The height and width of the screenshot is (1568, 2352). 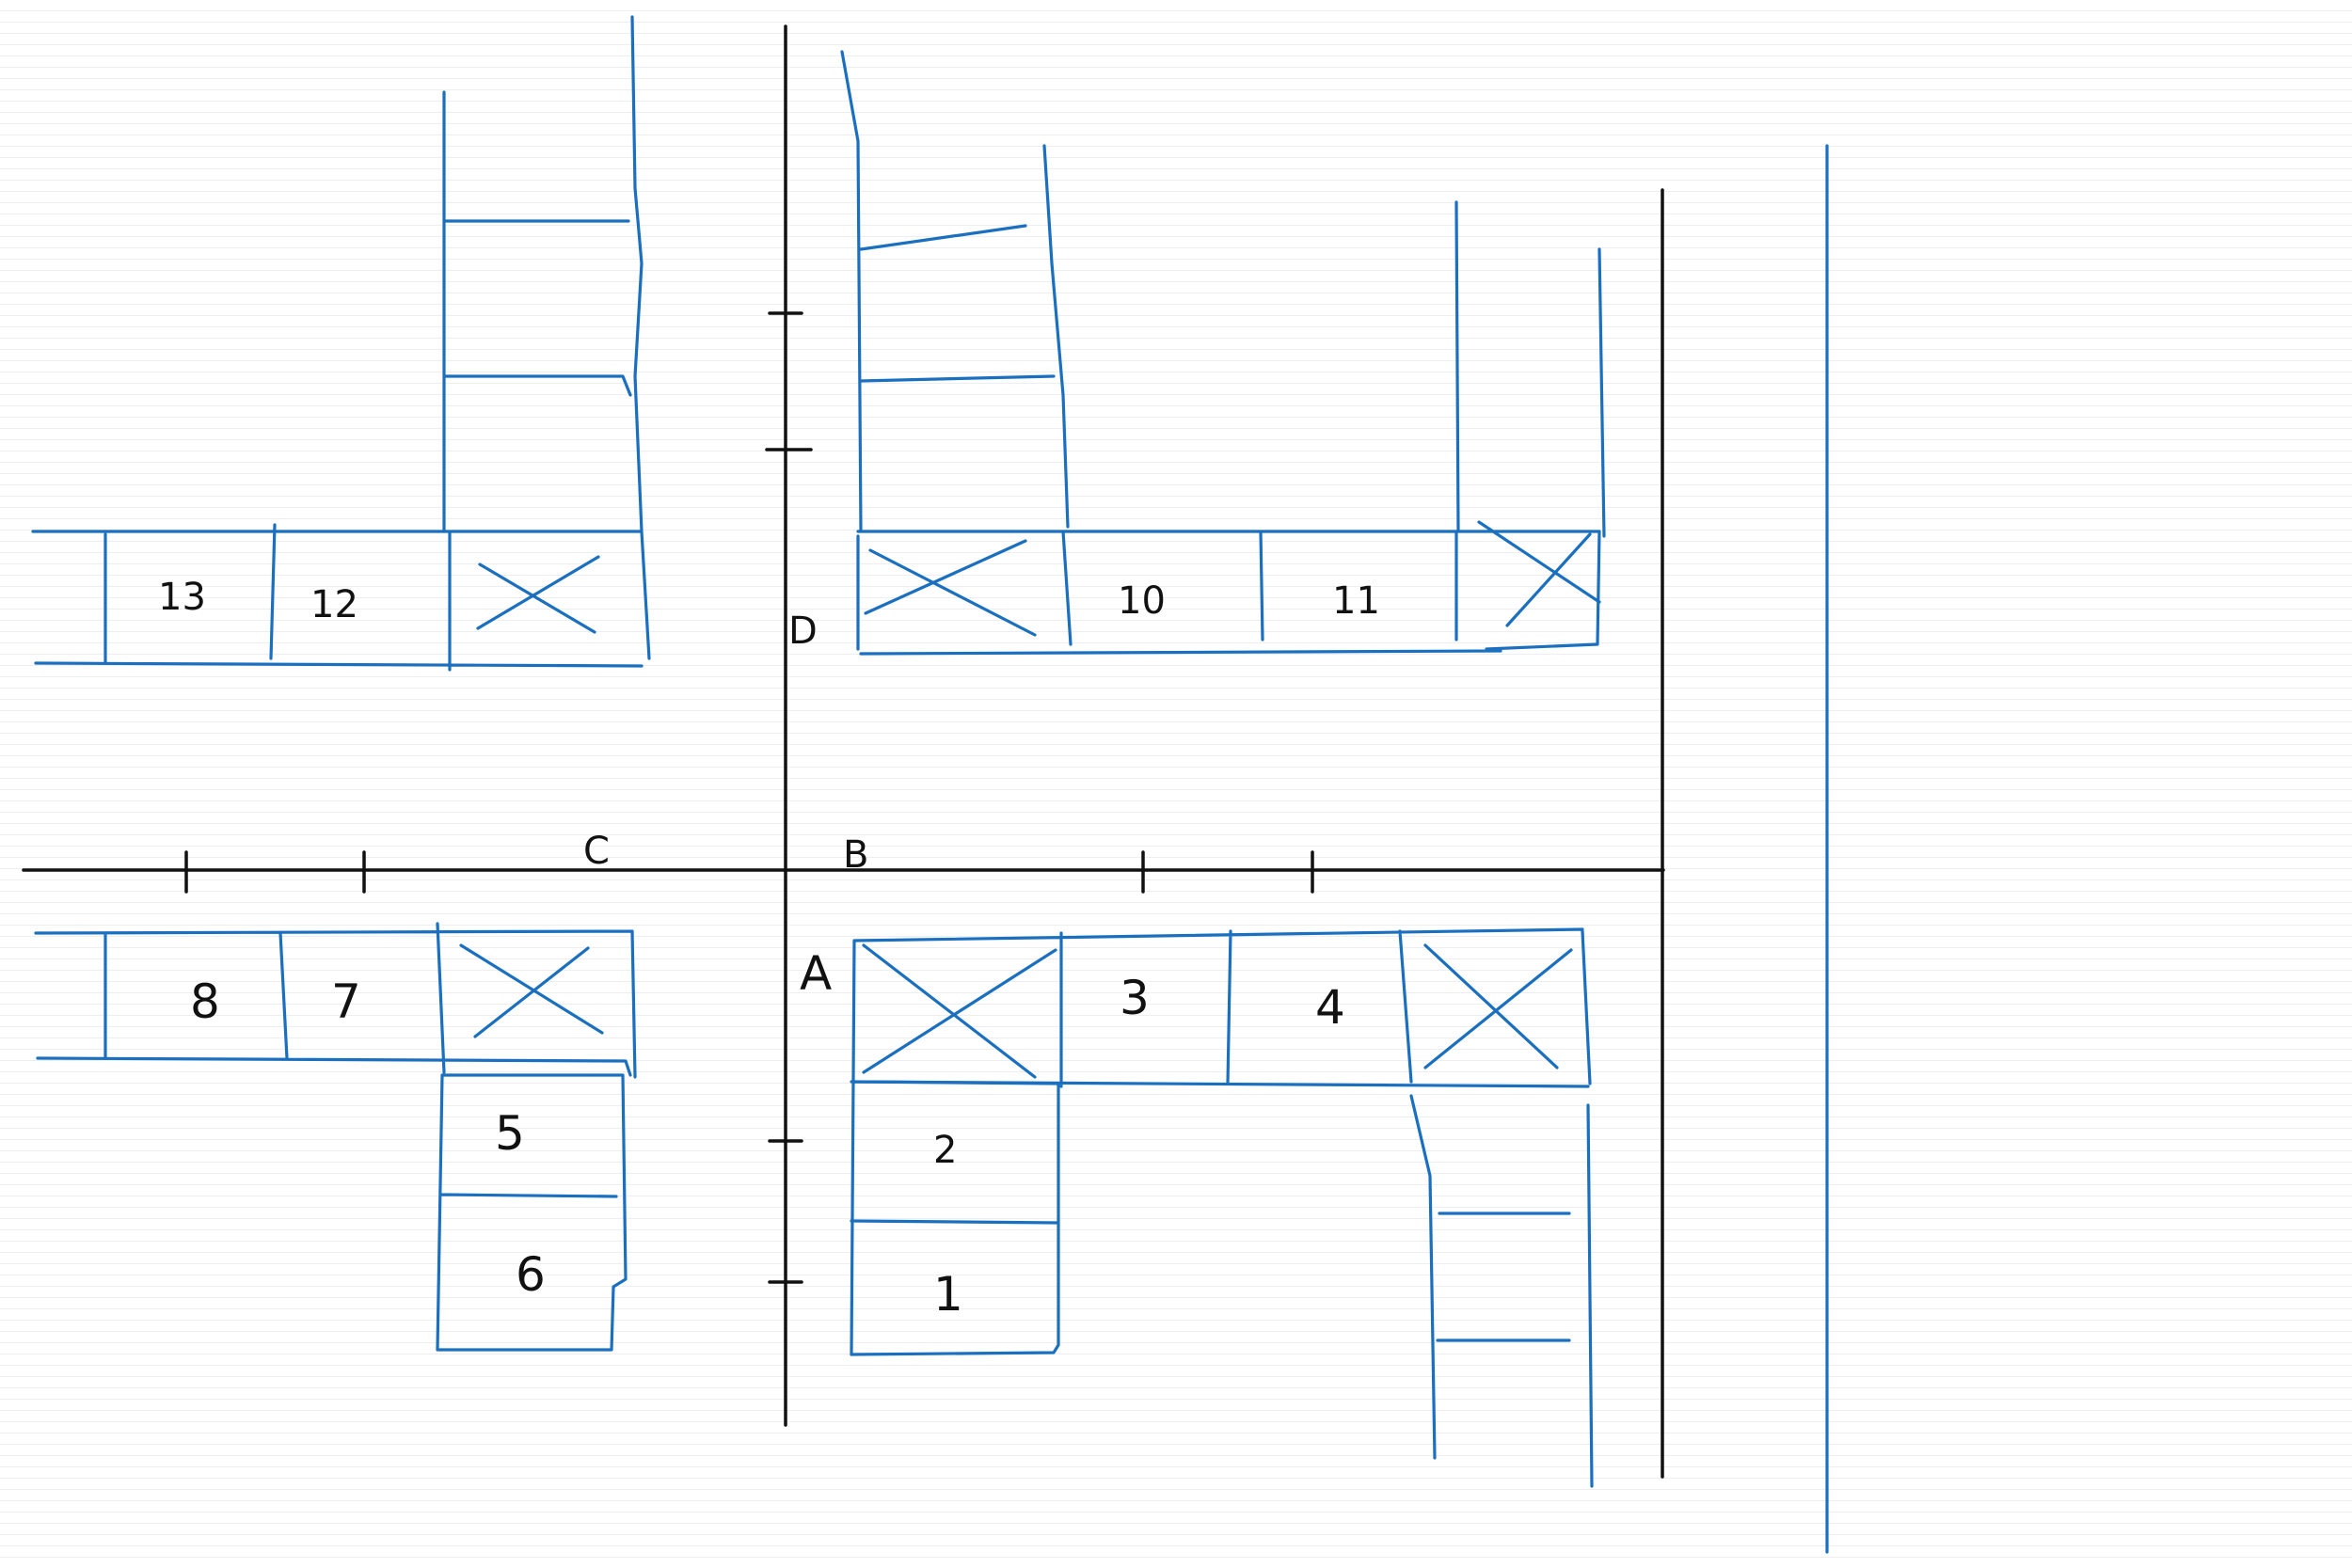 I want to click on cell-5-label: 5, so click(x=510, y=1133).